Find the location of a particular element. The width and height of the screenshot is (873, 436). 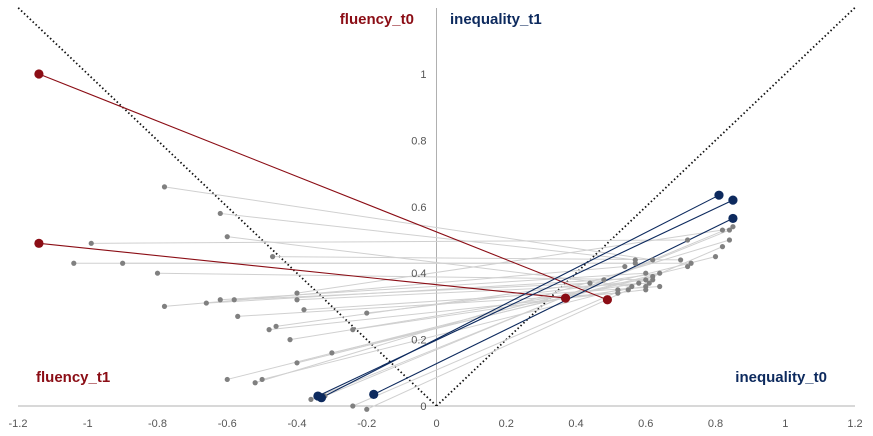

label-inequality-t0: inequality_t0 is located at coordinates (781, 377).